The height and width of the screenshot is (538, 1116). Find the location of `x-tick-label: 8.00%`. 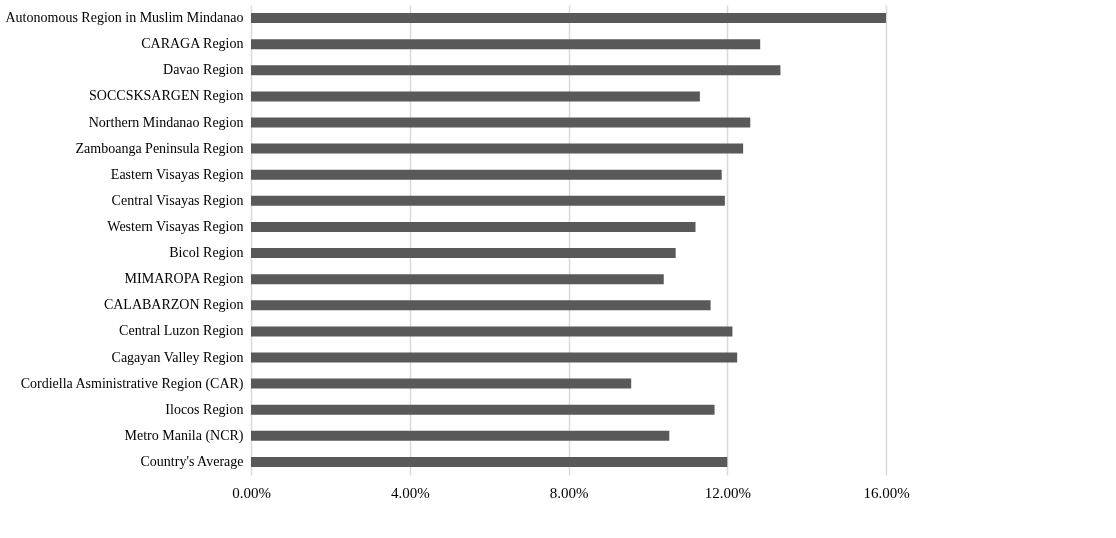

x-tick-label: 8.00% is located at coordinates (569, 492).